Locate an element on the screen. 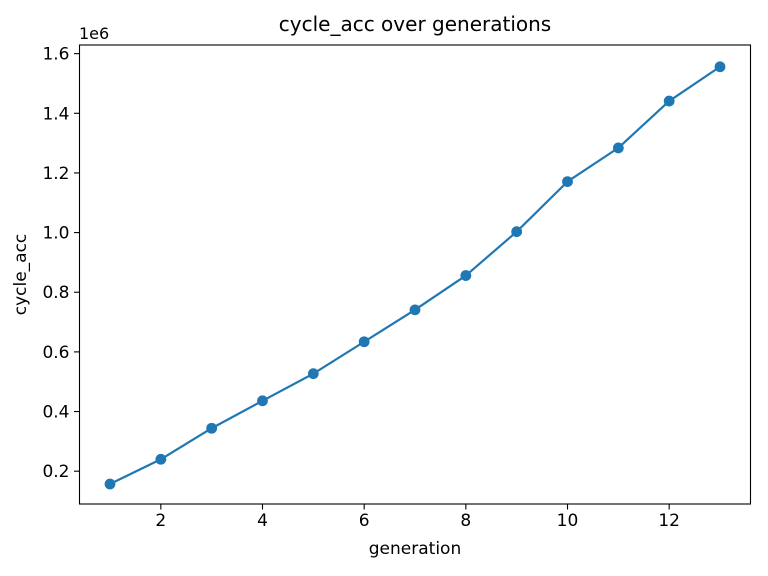 Image resolution: width=768 pixels, height=576 pixels. y-tick-label: 1.4 is located at coordinates (55, 114).